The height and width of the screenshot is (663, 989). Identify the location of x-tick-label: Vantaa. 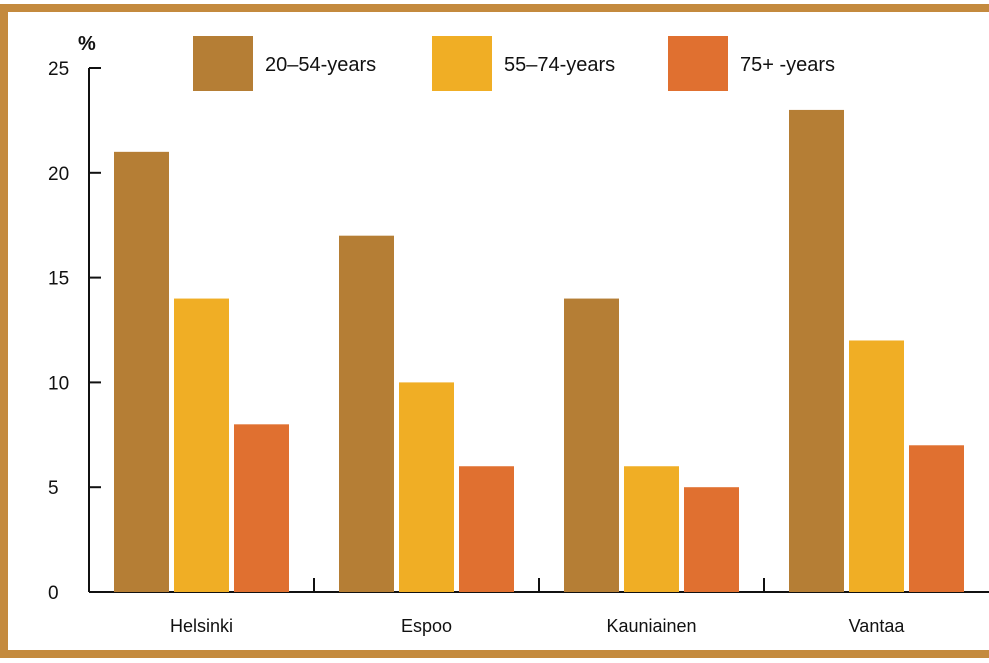
(877, 626).